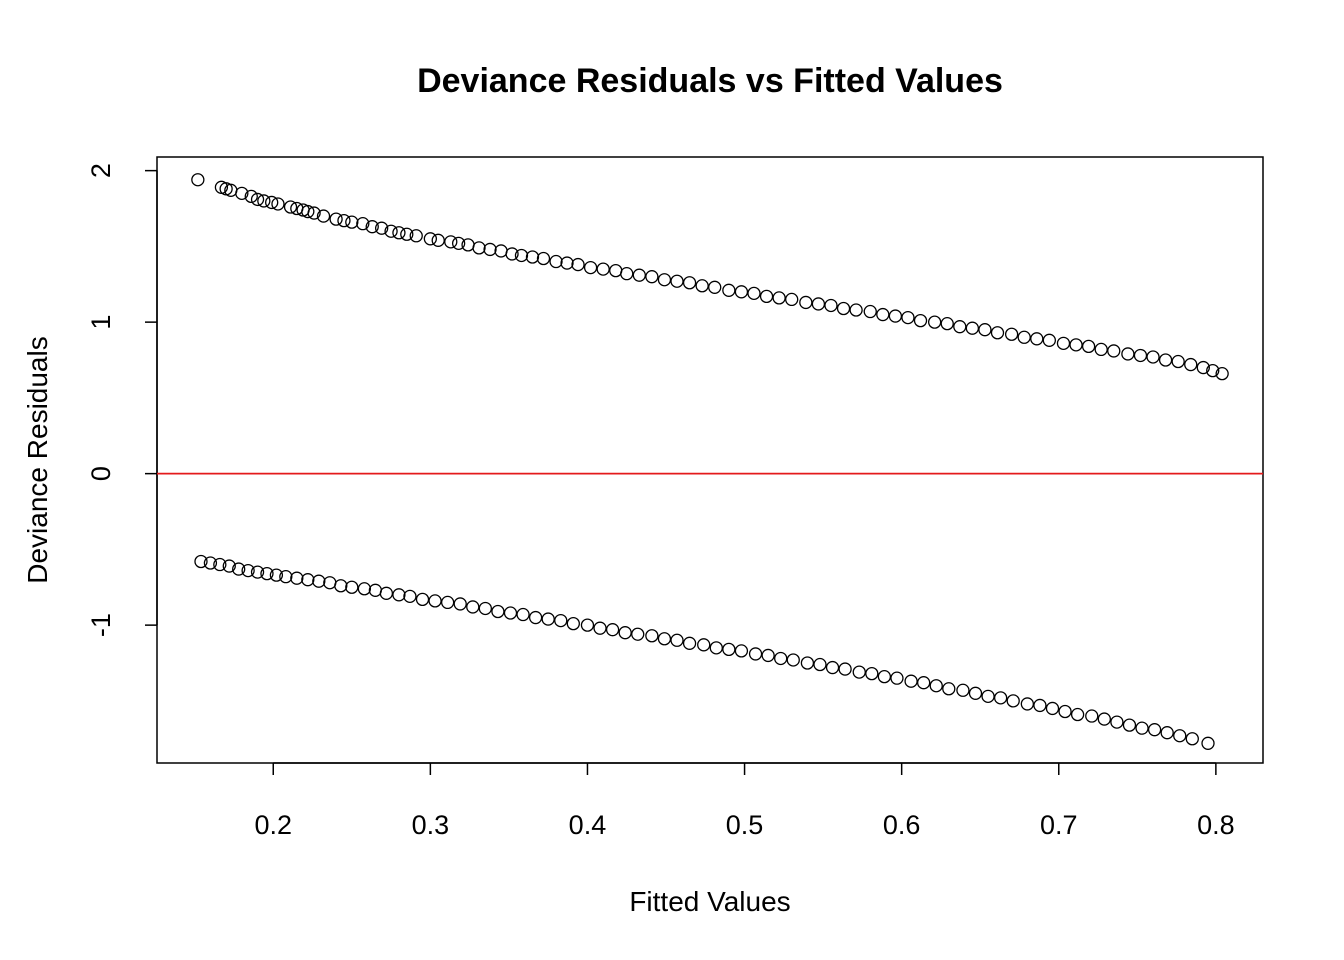 Image resolution: width=1344 pixels, height=960 pixels. I want to click on y-tick-label: 2, so click(101, 170).